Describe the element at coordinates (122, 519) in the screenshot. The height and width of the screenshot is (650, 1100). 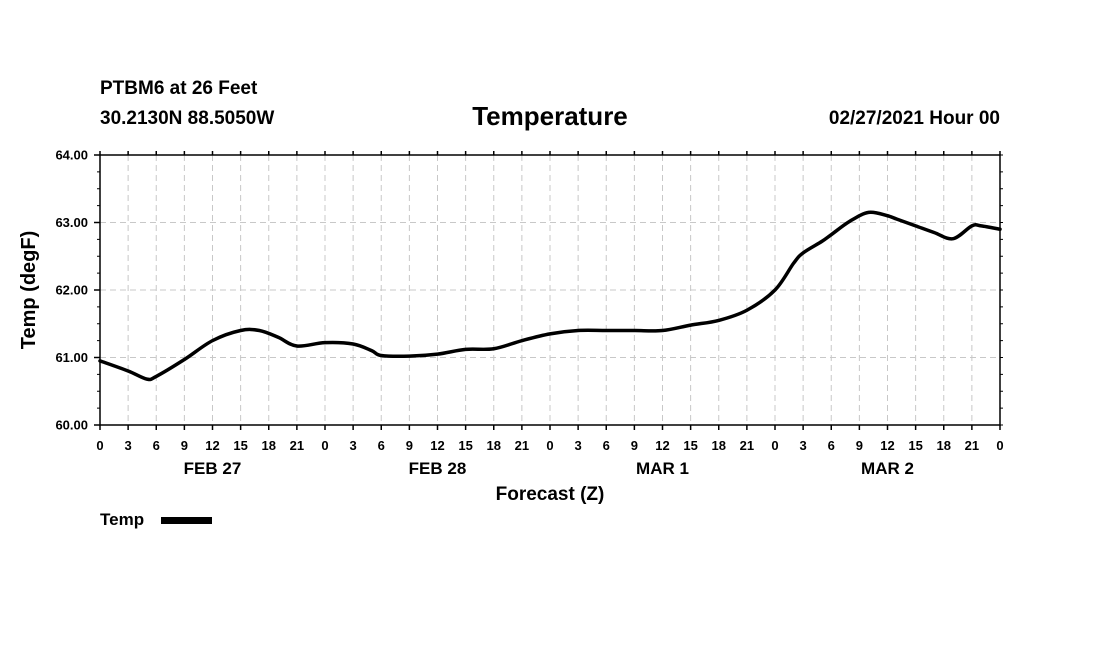
I see `legend-label-temp: Temp` at that location.